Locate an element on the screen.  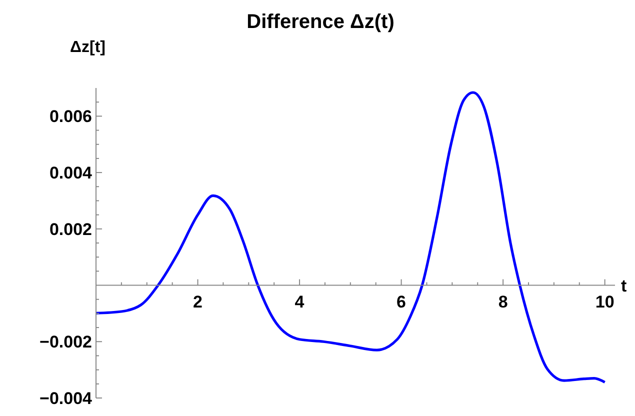
y-tick-label: 0.006 is located at coordinates (70, 116).